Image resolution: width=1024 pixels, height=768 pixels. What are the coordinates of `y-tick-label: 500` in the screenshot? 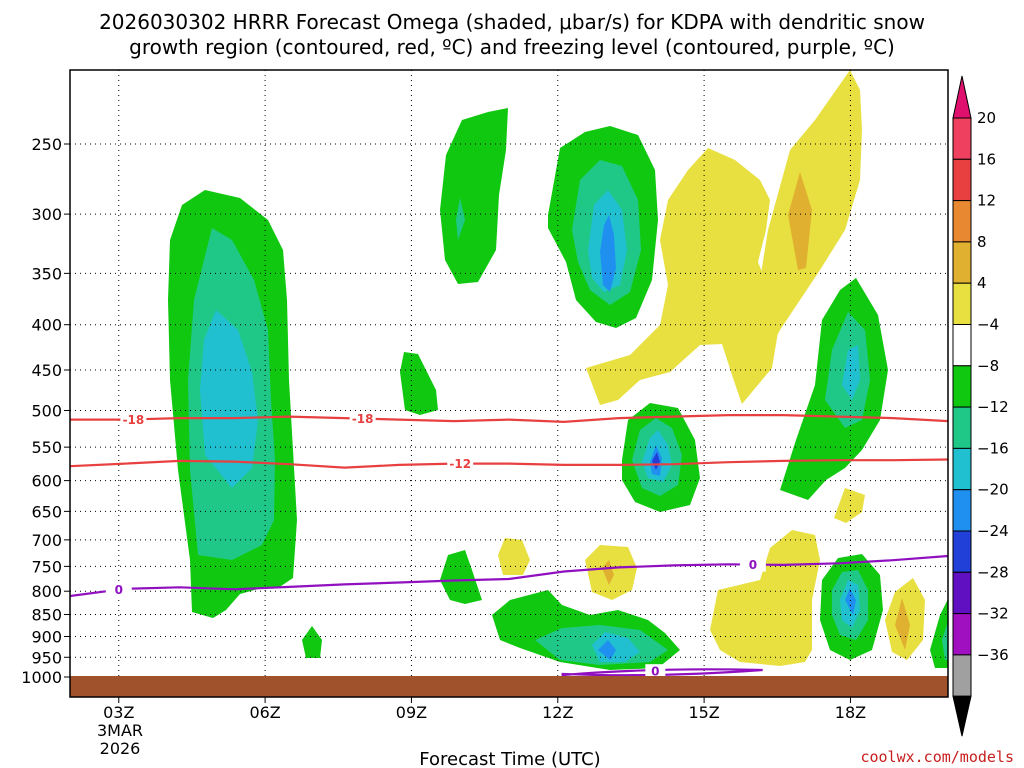 It's located at (46, 411).